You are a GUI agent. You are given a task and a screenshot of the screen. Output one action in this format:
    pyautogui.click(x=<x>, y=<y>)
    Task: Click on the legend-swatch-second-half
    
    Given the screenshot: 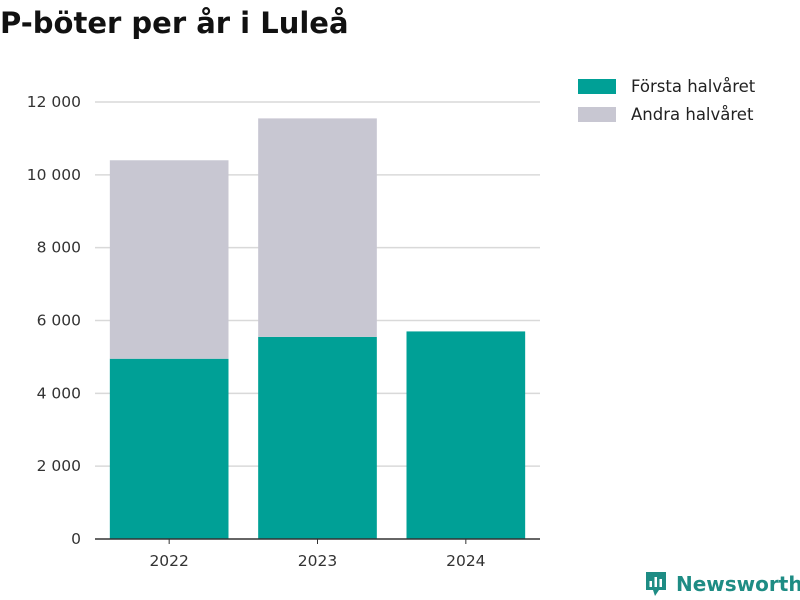 What is the action you would take?
    pyautogui.click(x=597, y=114)
    